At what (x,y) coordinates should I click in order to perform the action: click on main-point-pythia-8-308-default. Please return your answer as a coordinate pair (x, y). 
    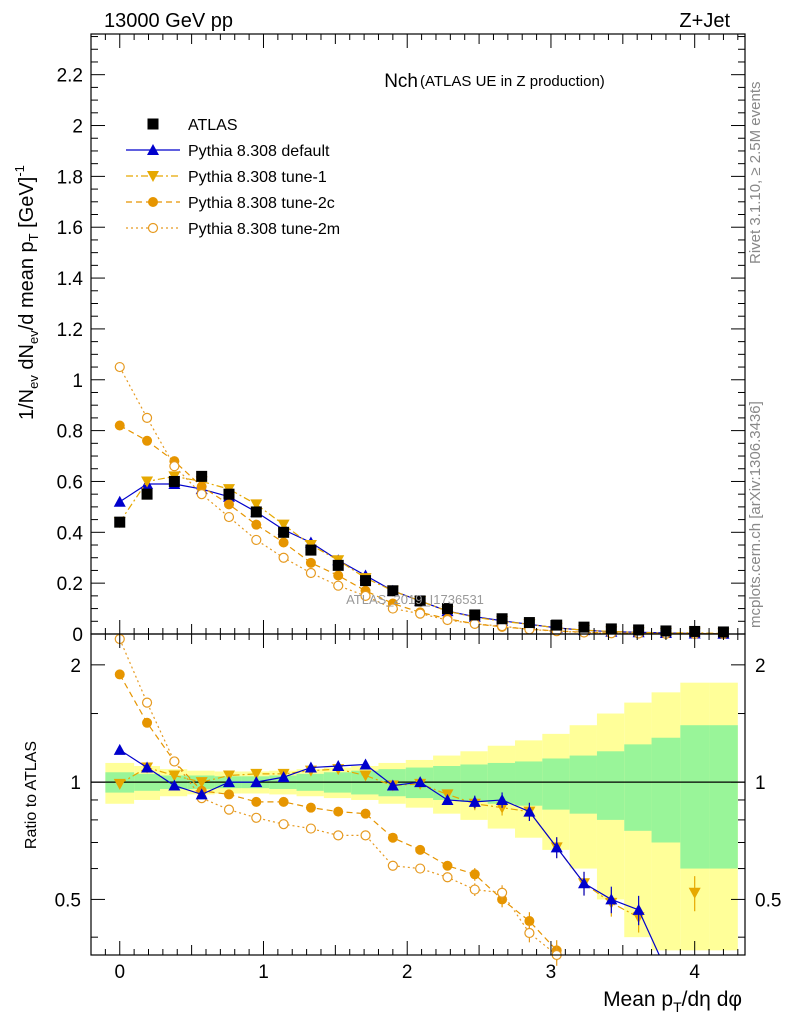
    Looking at the image, I should click on (119, 501).